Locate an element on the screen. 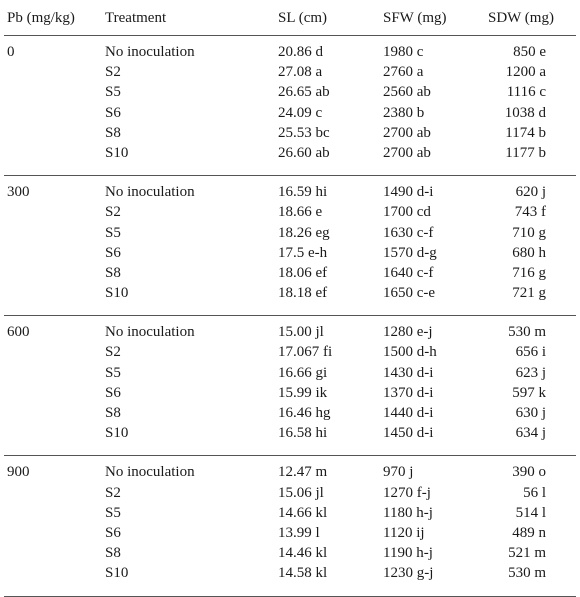  sl-cell: 15.99 ik is located at coordinates (303, 392).